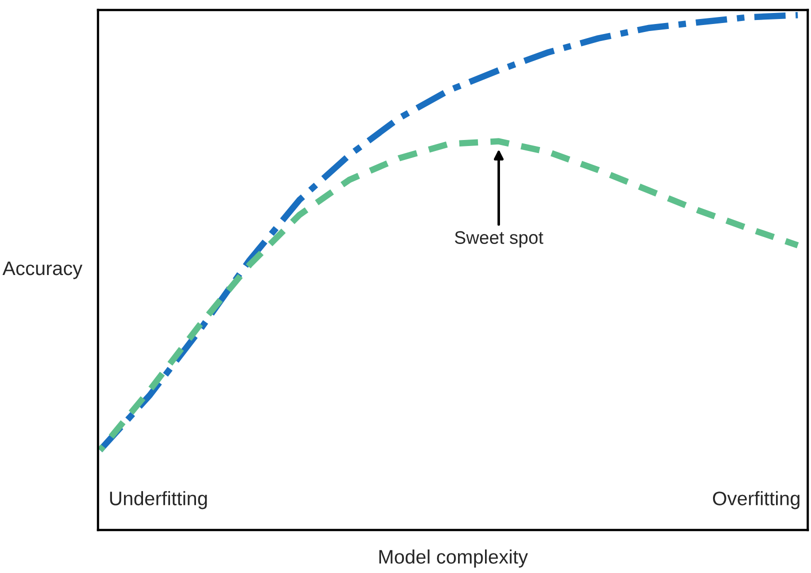  What do you see at coordinates (756, 500) in the screenshot?
I see `annotation: Overfitting` at bounding box center [756, 500].